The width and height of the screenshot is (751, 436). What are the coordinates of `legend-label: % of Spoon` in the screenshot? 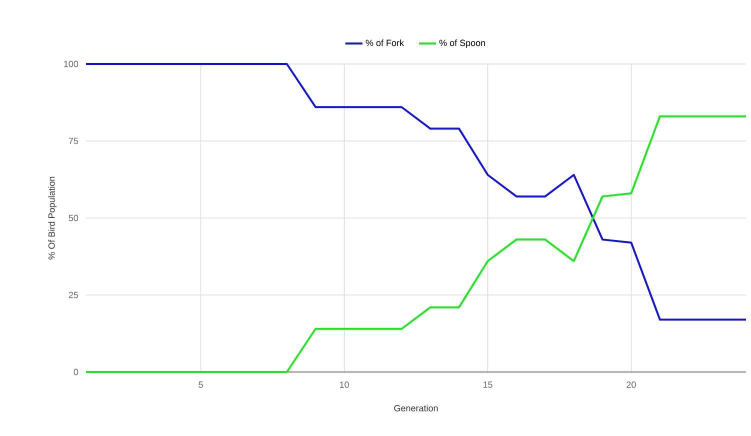 It's located at (462, 43).